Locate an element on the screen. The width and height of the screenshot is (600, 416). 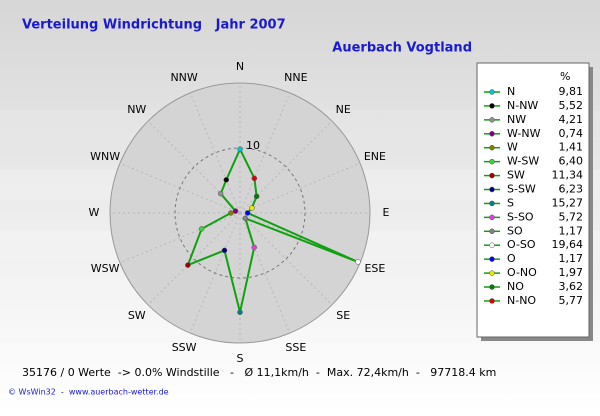
legend-label: O is located at coordinates (511, 258).